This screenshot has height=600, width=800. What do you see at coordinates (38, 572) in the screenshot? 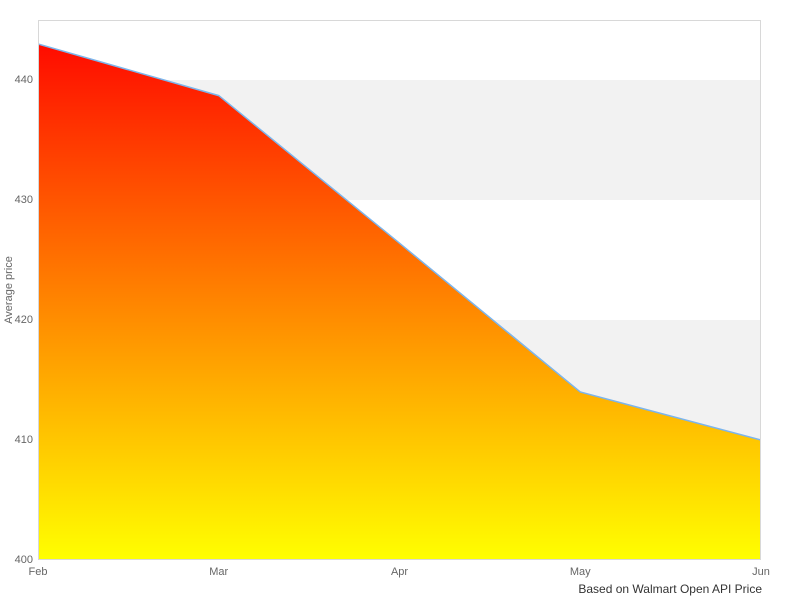
I see `x-tick-label: Feb` at bounding box center [38, 572].